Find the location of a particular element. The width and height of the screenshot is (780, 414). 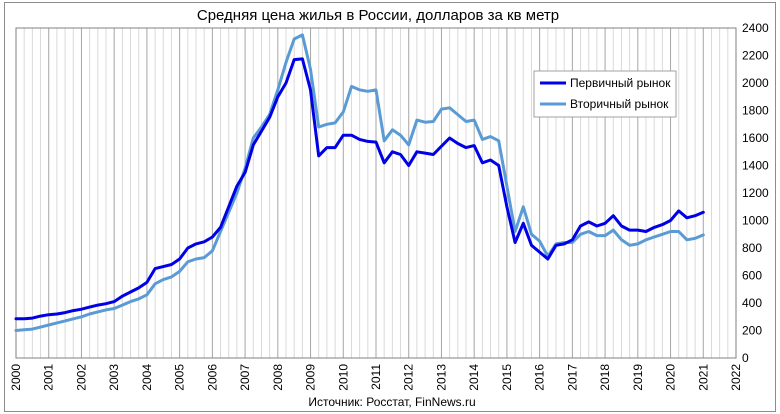

y-tick-label: 1600 is located at coordinates (755, 138).